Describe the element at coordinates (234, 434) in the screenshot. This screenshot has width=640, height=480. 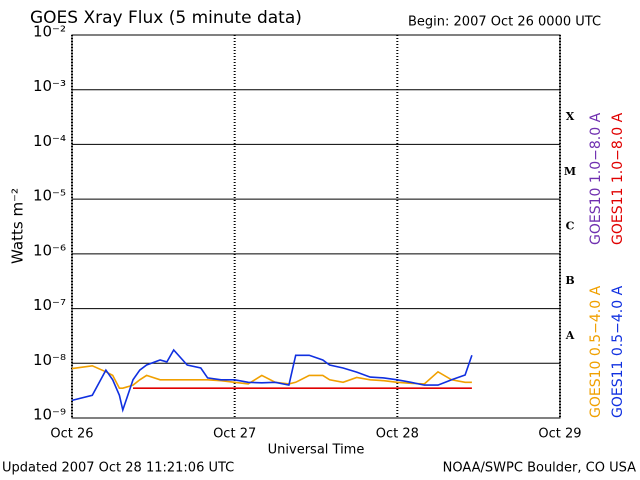
I see `x-tick-label: Oct 27` at that location.